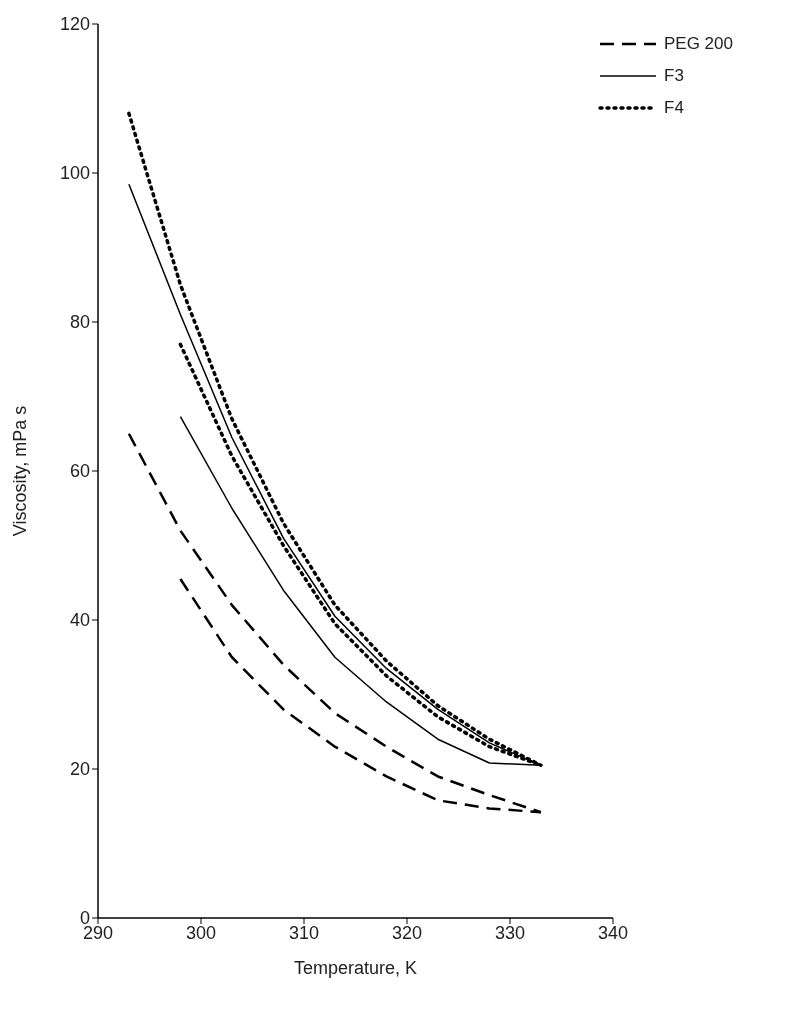  I want to click on y-tick-label: 120, so click(74, 24).